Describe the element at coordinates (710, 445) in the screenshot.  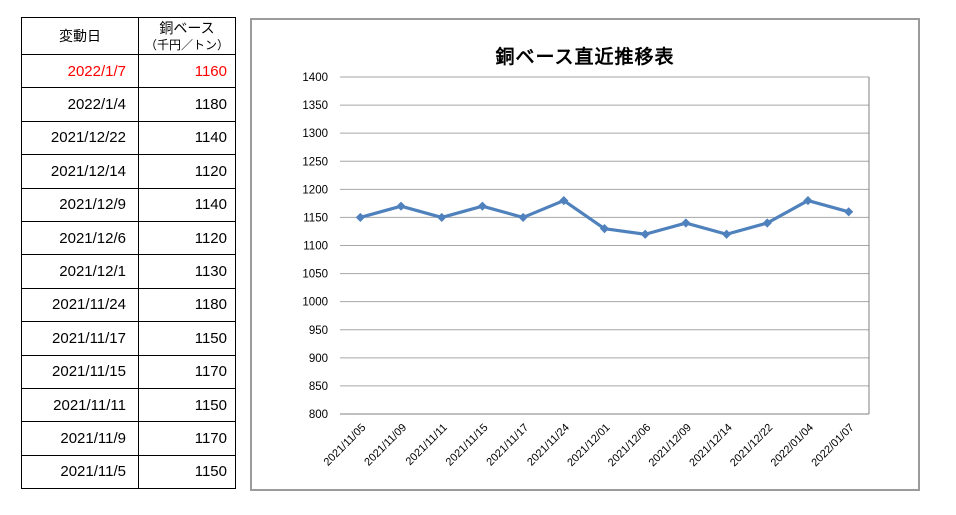
I see `x-tick-label: 2021/12/14` at that location.